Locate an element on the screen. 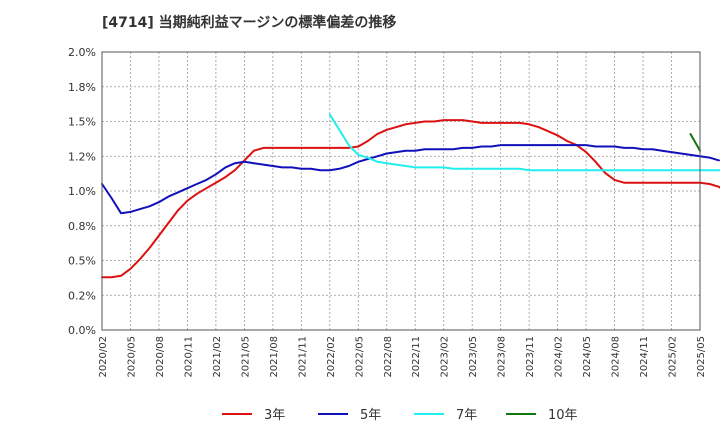 The width and height of the screenshot is (720, 440). y-tick-label: 1.5% is located at coordinates (82, 122).